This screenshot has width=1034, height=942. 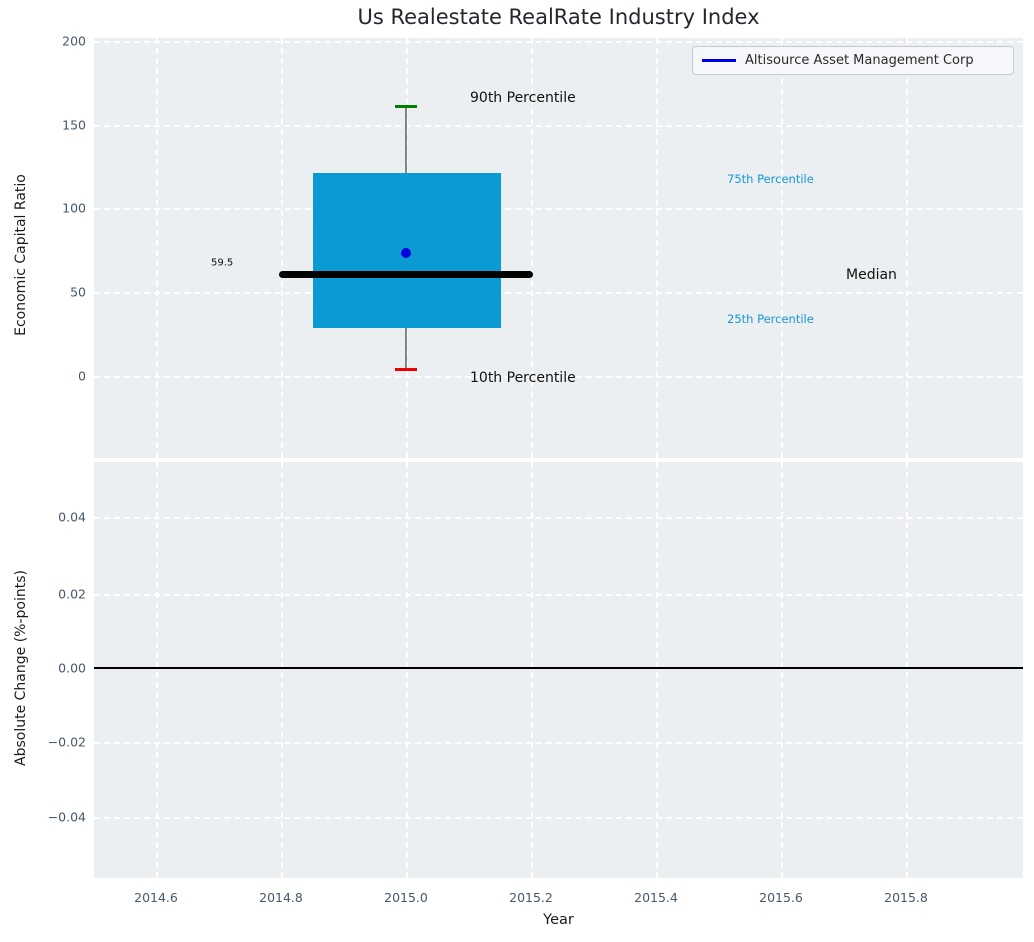 What do you see at coordinates (406, 897) in the screenshot?
I see `xtick-label: 2015.0` at bounding box center [406, 897].